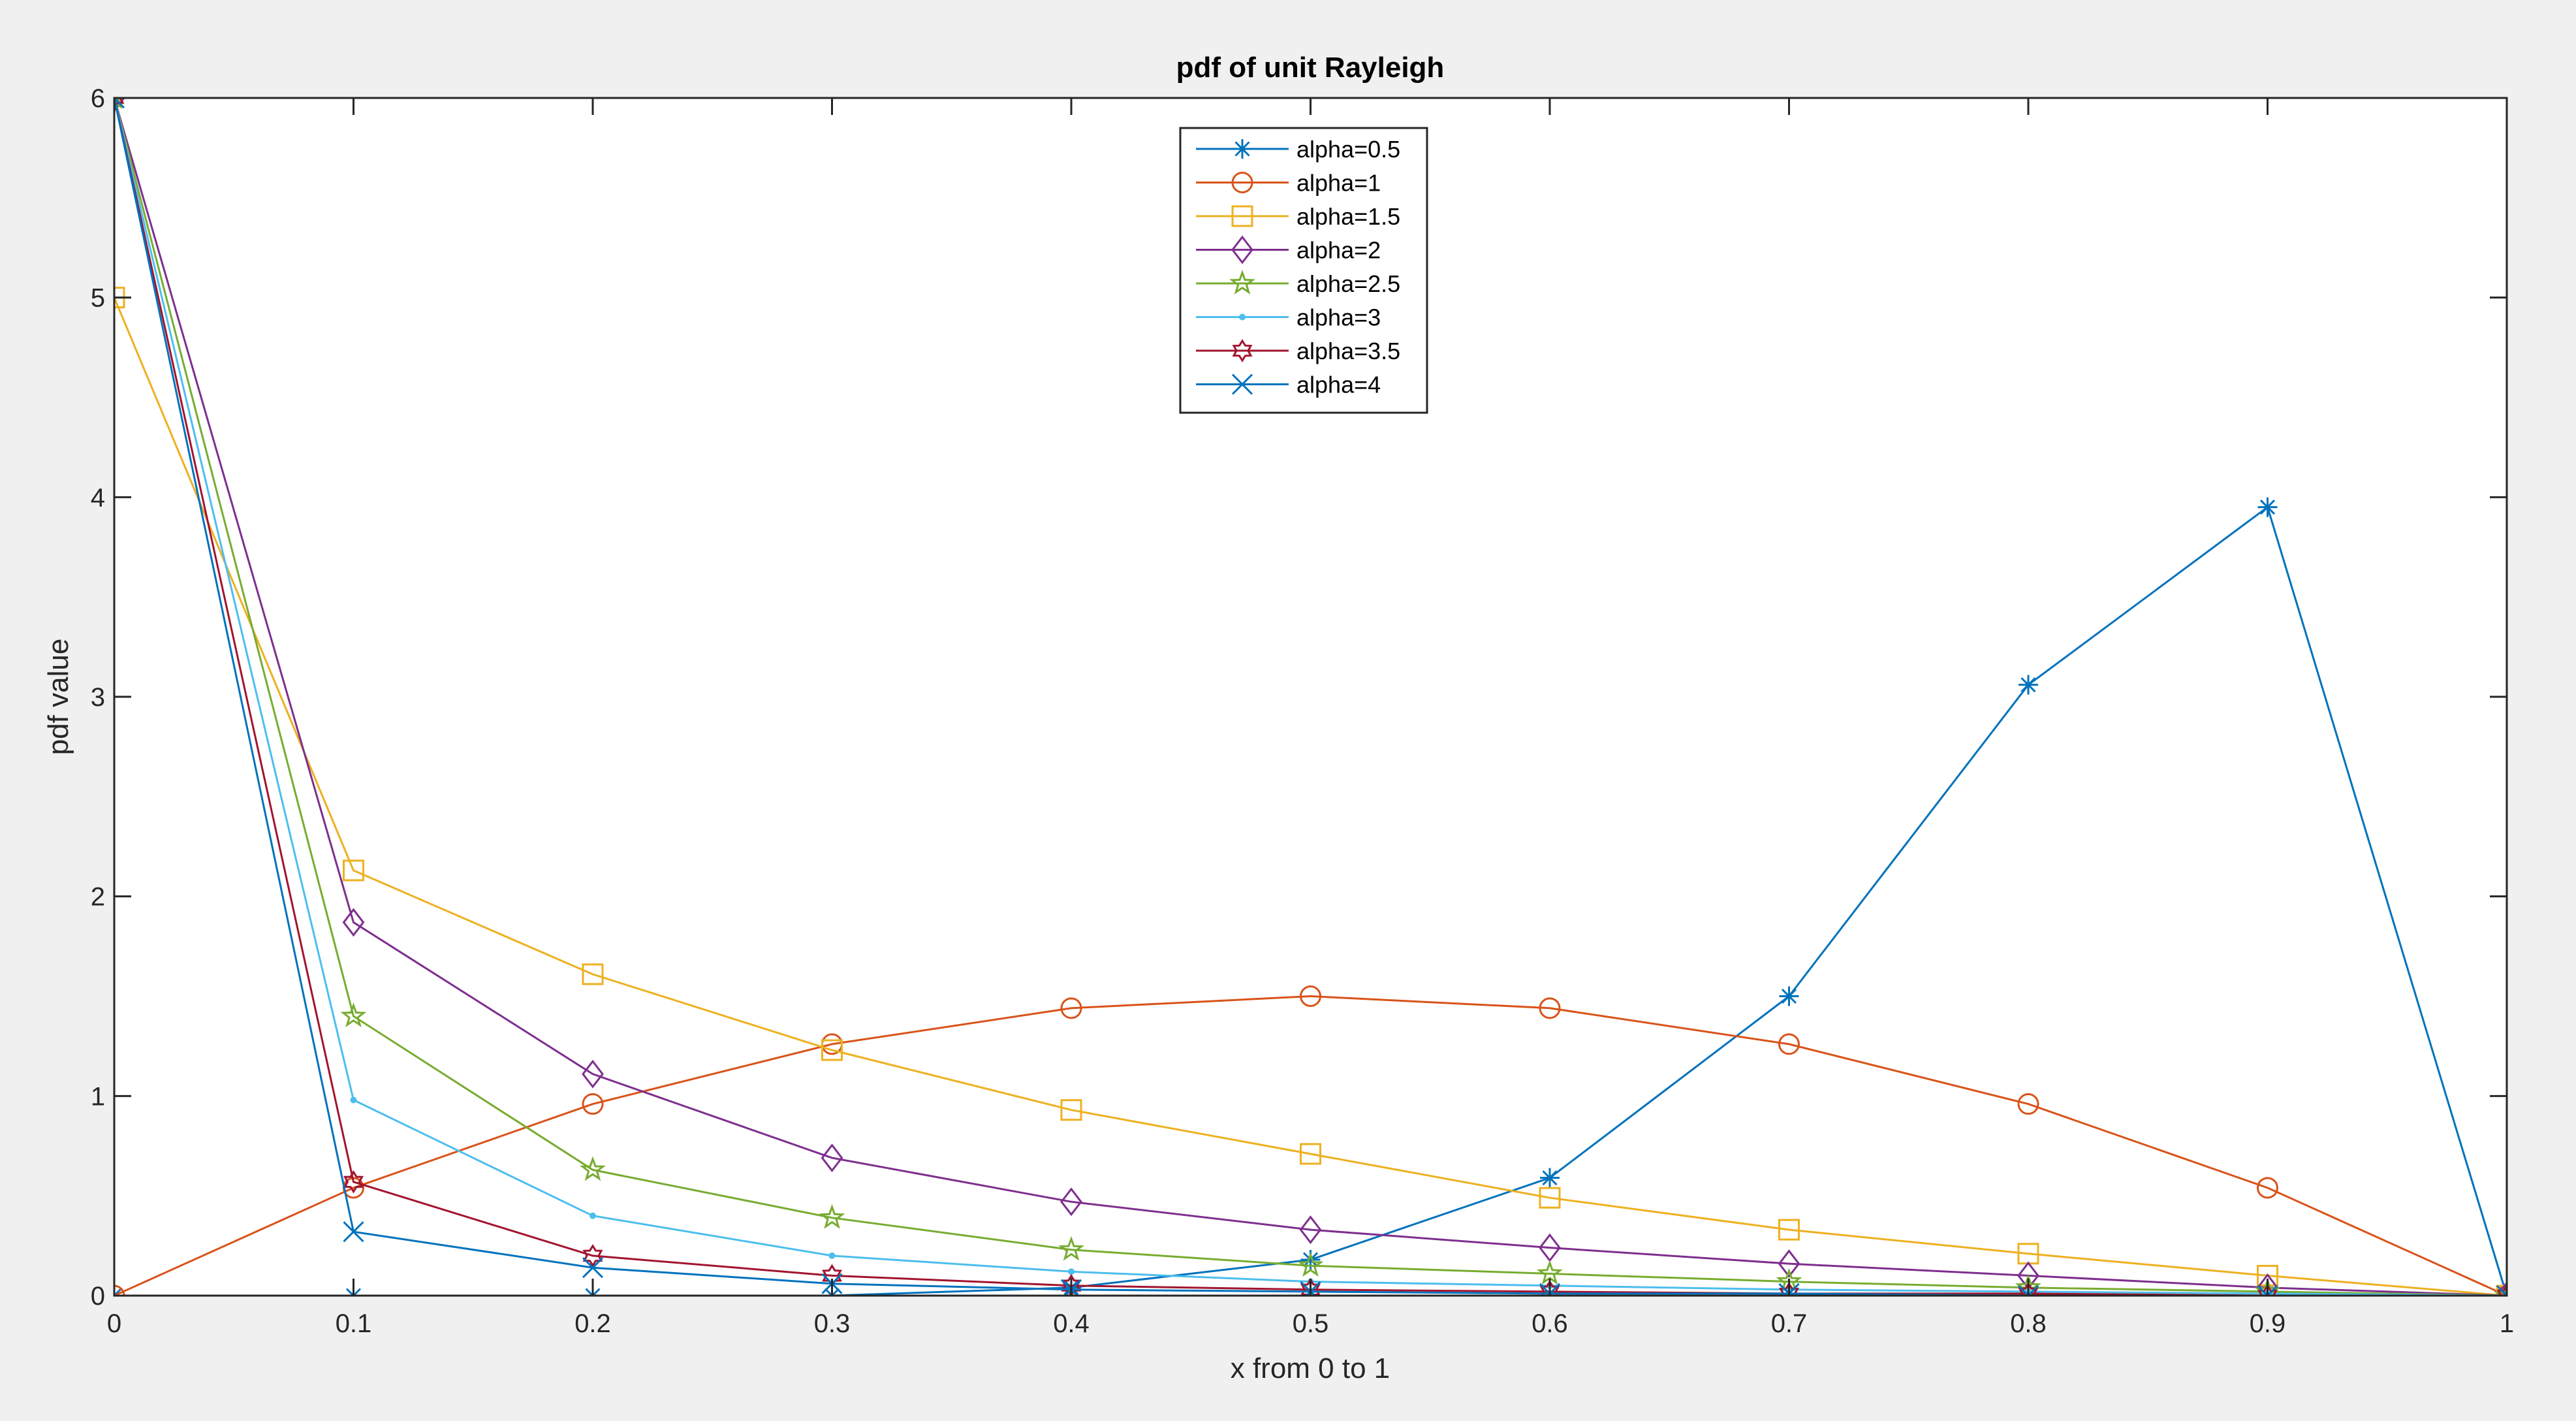 This screenshot has height=1421, width=2576. Describe the element at coordinates (592, 1323) in the screenshot. I see `x-tick-label: 0.2` at that location.